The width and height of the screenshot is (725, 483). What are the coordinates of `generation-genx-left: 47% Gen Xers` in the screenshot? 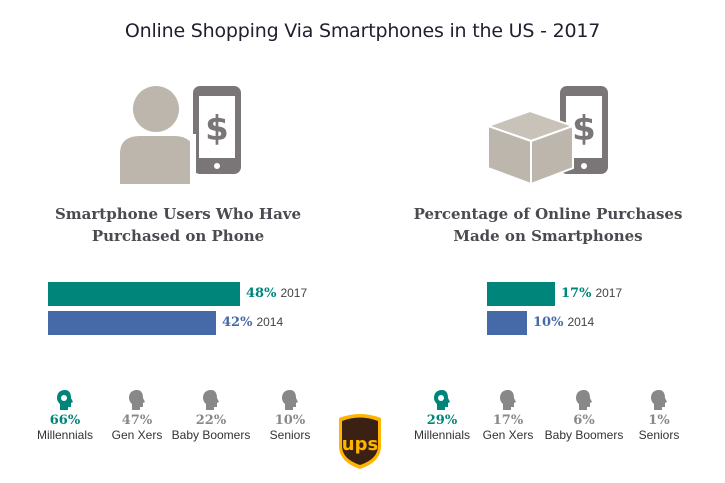 It's located at (137, 416).